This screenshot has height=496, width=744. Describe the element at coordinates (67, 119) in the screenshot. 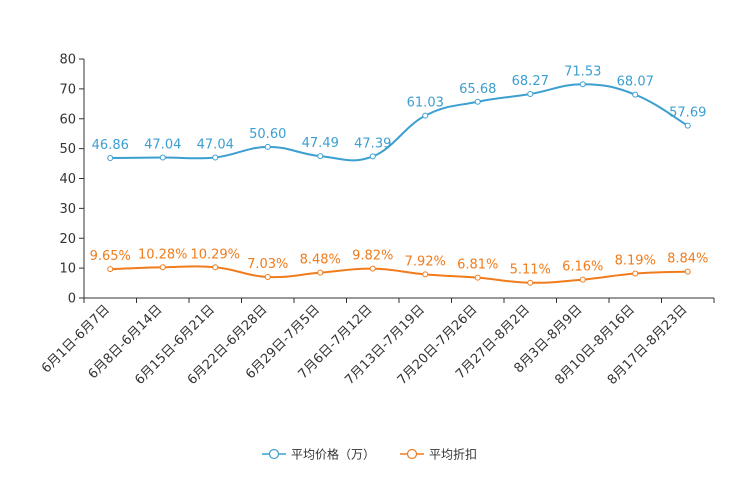

I see `y-tick-label: 60` at that location.